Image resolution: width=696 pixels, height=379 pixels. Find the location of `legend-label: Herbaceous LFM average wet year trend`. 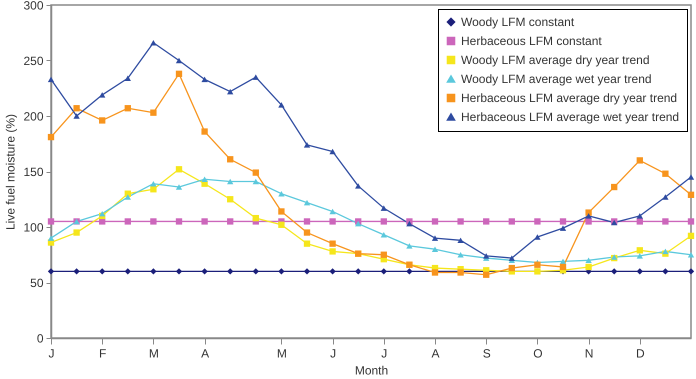

legend-label: Herbaceous LFM average wet year trend is located at coordinates (570, 117).